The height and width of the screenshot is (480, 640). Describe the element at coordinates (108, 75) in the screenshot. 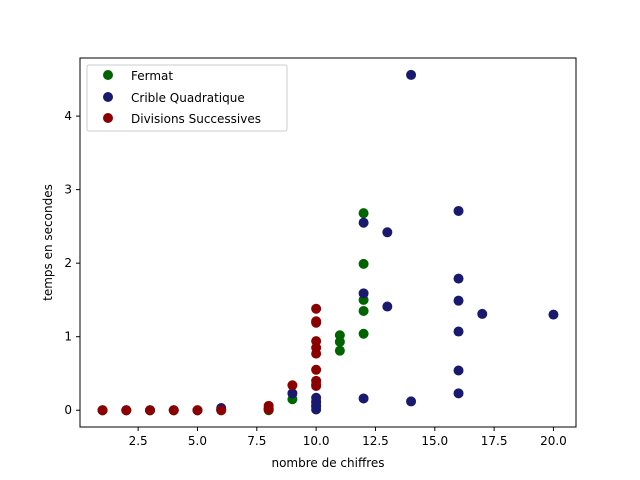

I see `legend-marker-fermat` at that location.